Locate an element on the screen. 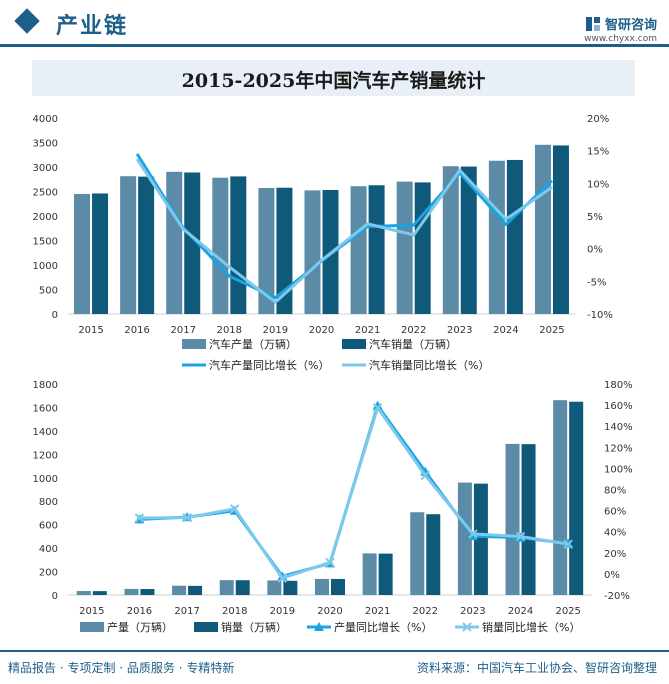  y-right-tick-label: -20% is located at coordinates (617, 596).